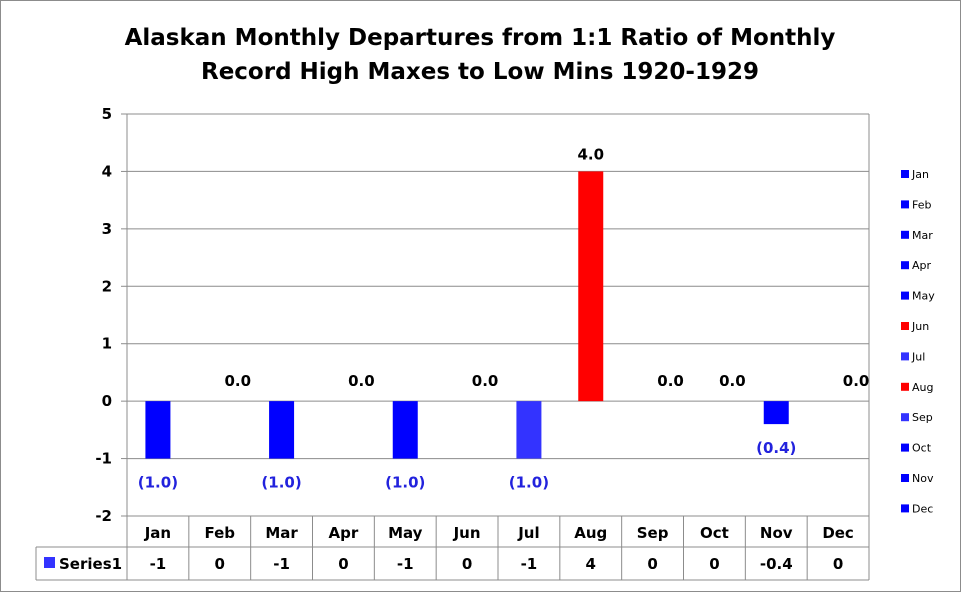 The width and height of the screenshot is (961, 592). Describe the element at coordinates (405, 533) in the screenshot. I see `category-label: May` at that location.